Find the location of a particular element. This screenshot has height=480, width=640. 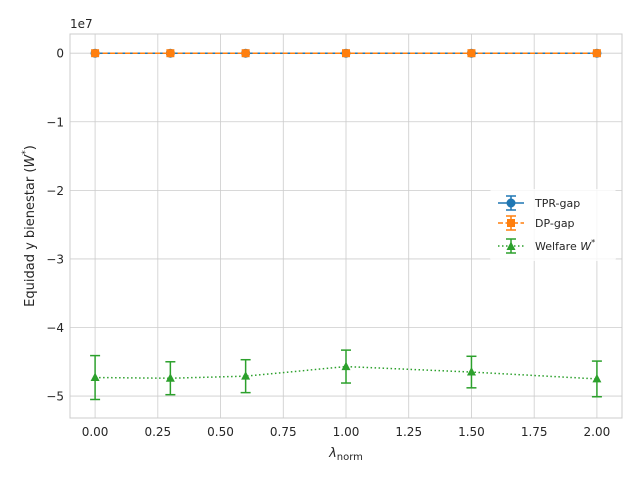

legend-entry-dp-gap: DP-gap is located at coordinates (536, 223).